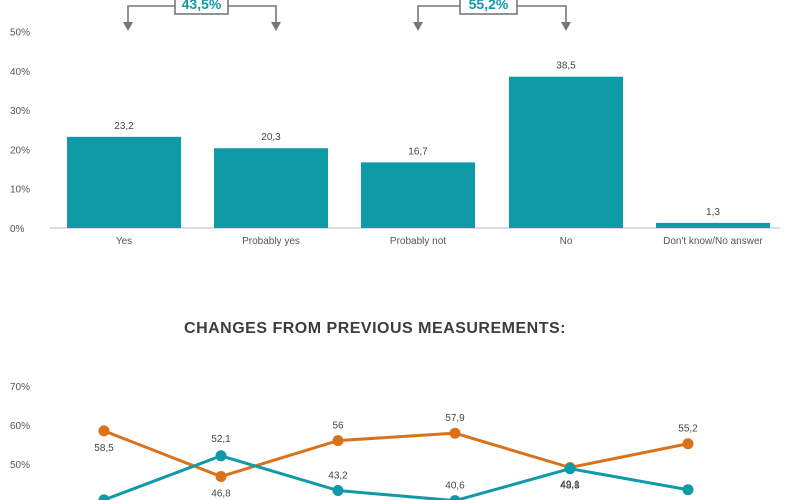 This screenshot has width=800, height=500. I want to click on callout-yes-probably-yes: 43,5%, so click(202, 15).